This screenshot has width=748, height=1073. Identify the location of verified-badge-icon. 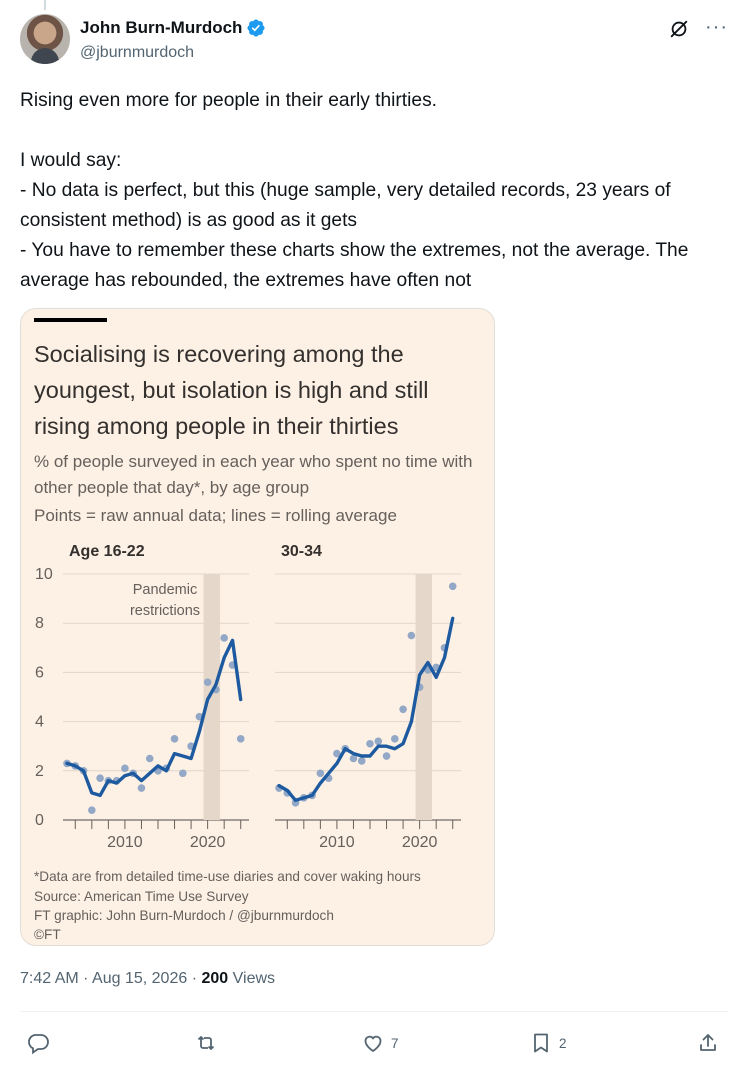
(256, 28).